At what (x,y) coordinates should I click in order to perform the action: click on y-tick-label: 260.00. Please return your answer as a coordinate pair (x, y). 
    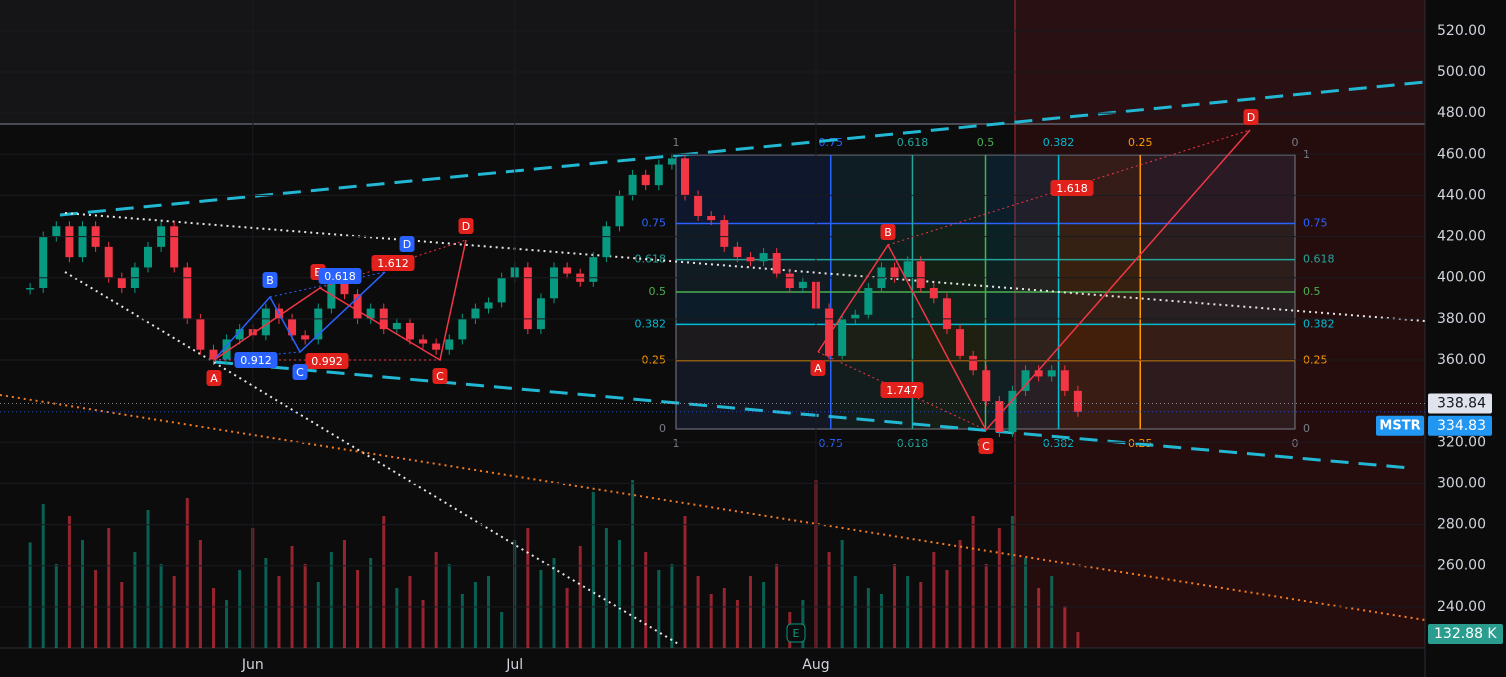
    Looking at the image, I should click on (1461, 566).